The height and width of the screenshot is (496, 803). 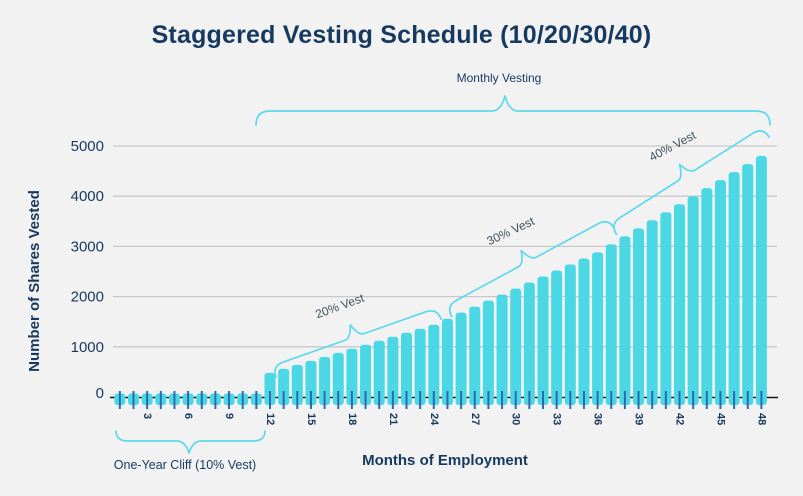 What do you see at coordinates (147, 416) in the screenshot?
I see `x-tick-label: 3` at bounding box center [147, 416].